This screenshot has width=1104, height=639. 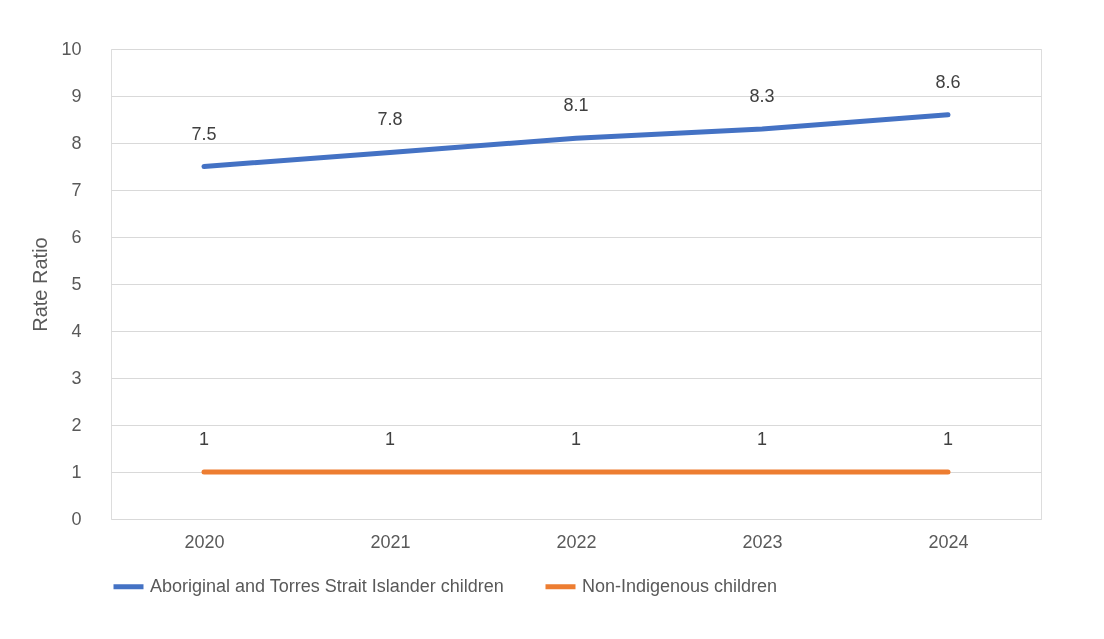 I want to click on data-label: 8.1, so click(x=576, y=105).